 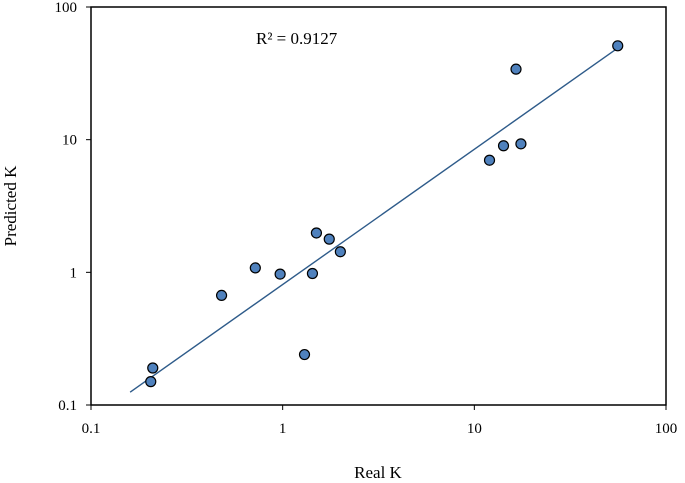 What do you see at coordinates (297, 38) in the screenshot?
I see `r-squared-annotation: R² = 0.9127` at bounding box center [297, 38].